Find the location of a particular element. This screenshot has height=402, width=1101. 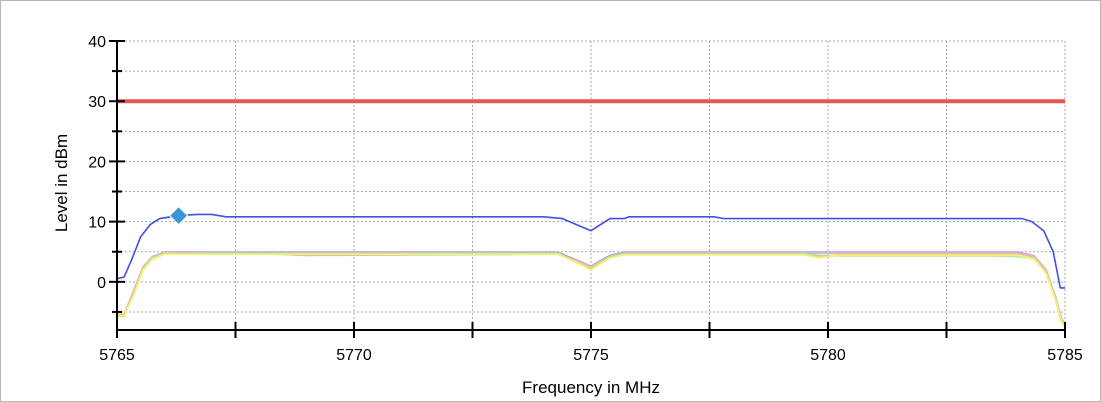

marker-diamond-icon is located at coordinates (178, 215).